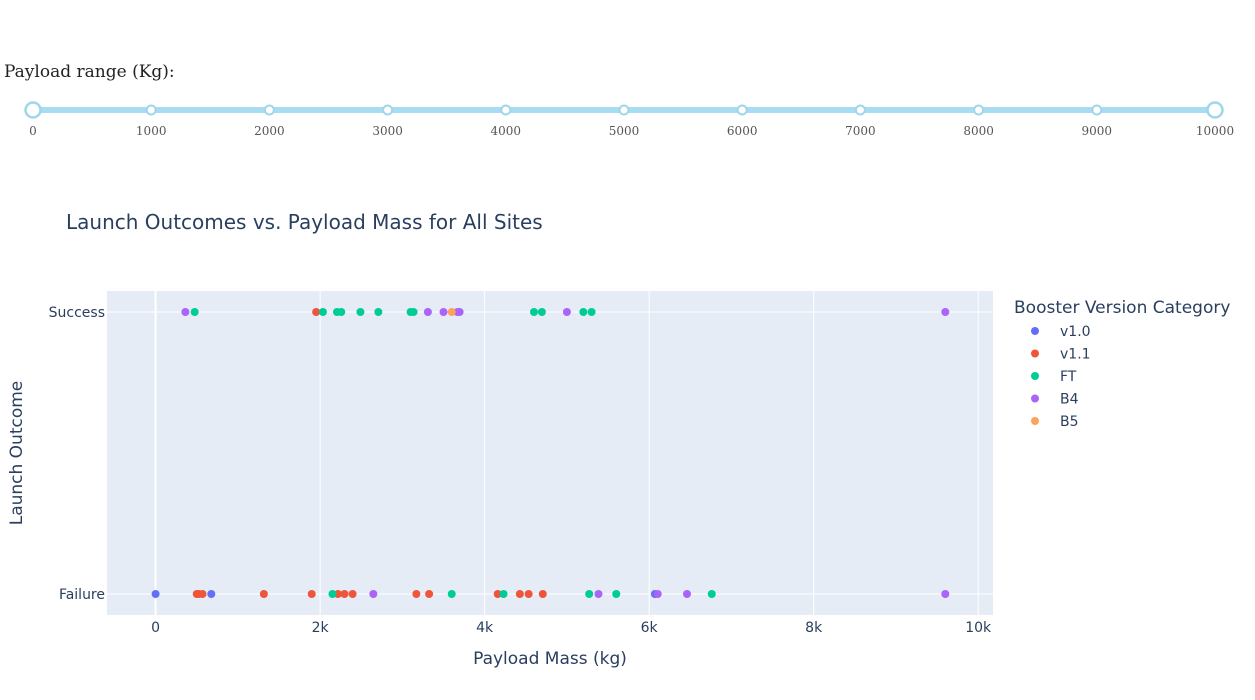  I want to click on legend-label: v1.1, so click(1075, 355).